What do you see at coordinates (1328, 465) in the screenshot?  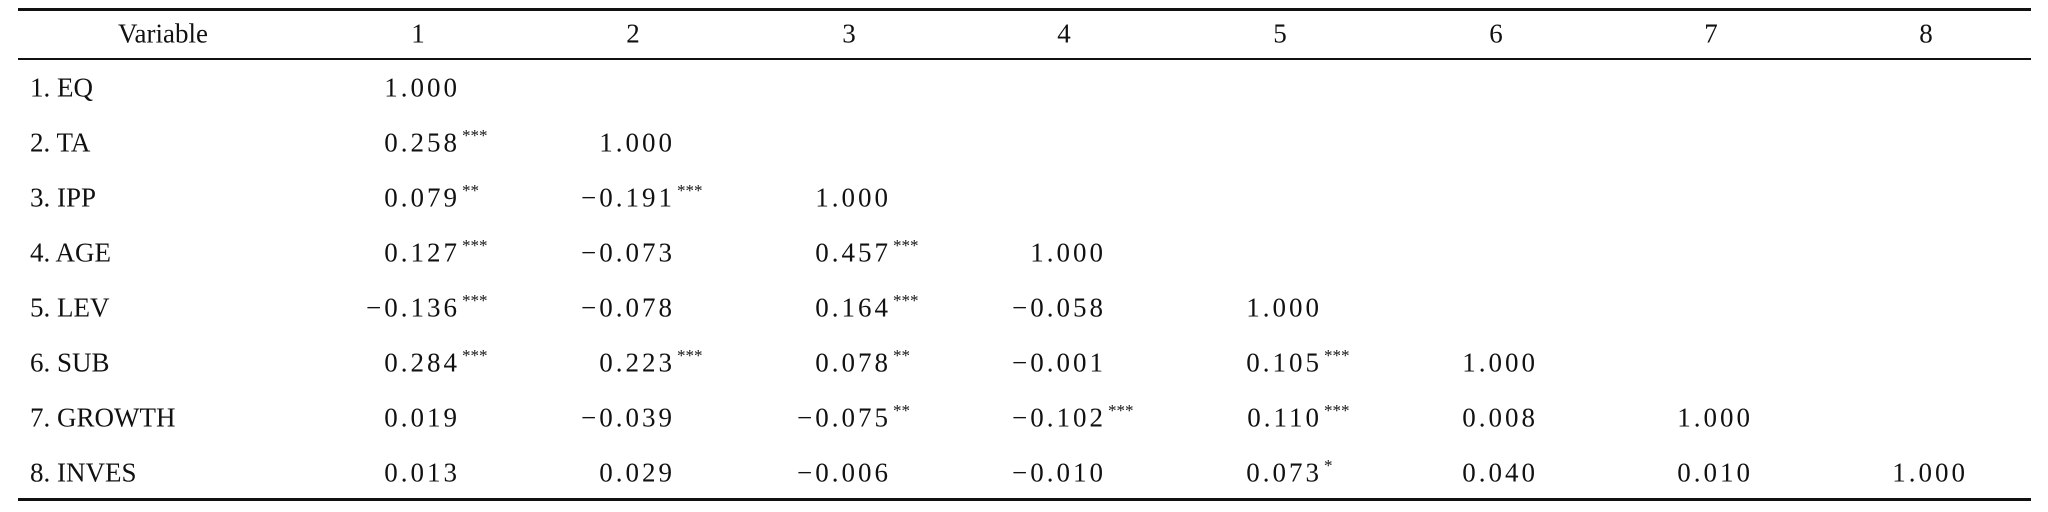 I see `significance: *` at bounding box center [1328, 465].